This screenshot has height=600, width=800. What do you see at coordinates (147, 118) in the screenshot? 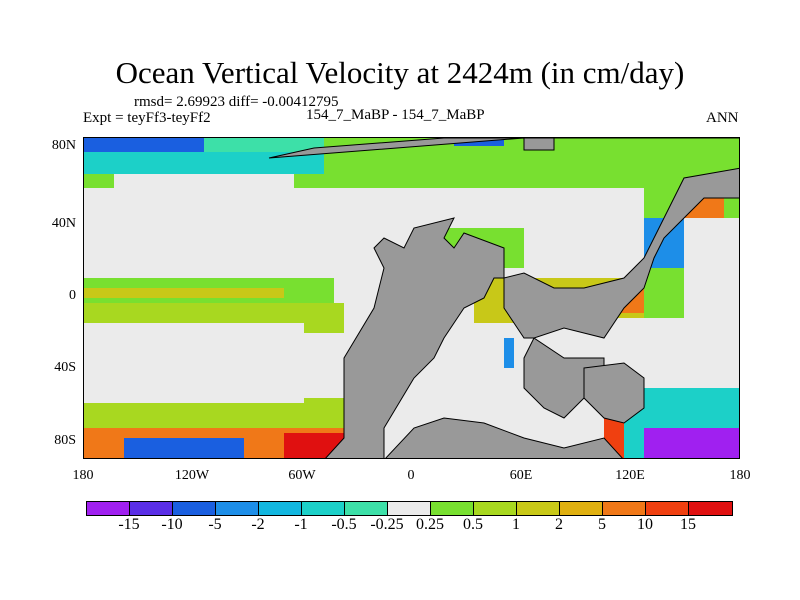
I see `experiment-label: Expt = teyFf3-teyFf2` at bounding box center [147, 118].